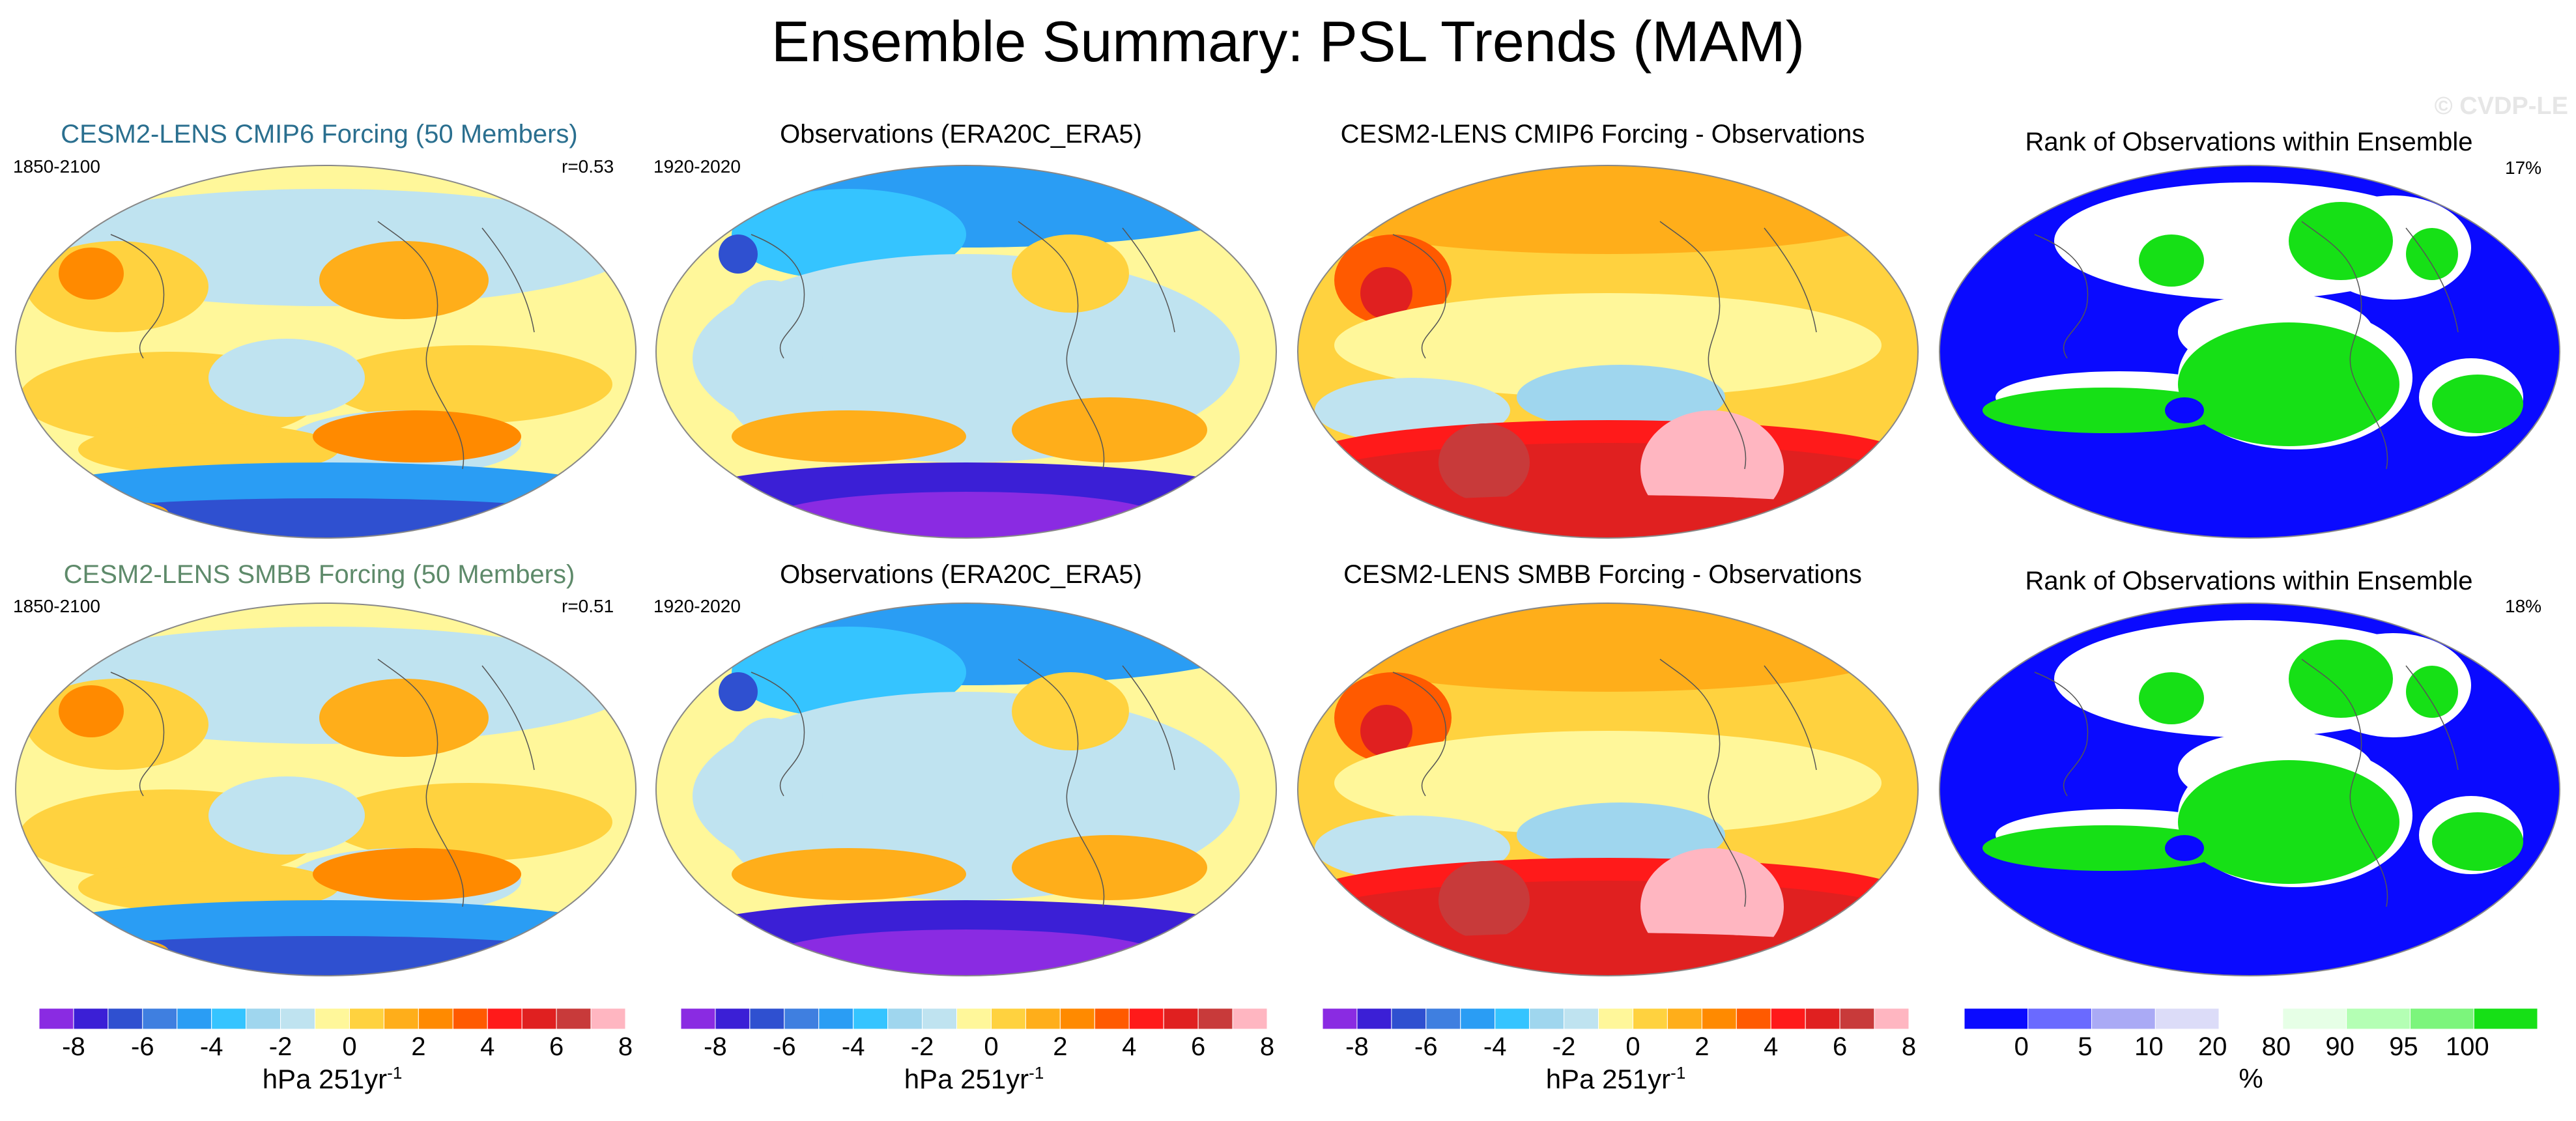 The width and height of the screenshot is (2576, 1121). I want to click on panel-title-diff: CESM2-LENS CMIP6 Forcing - Observations, so click(1602, 134).